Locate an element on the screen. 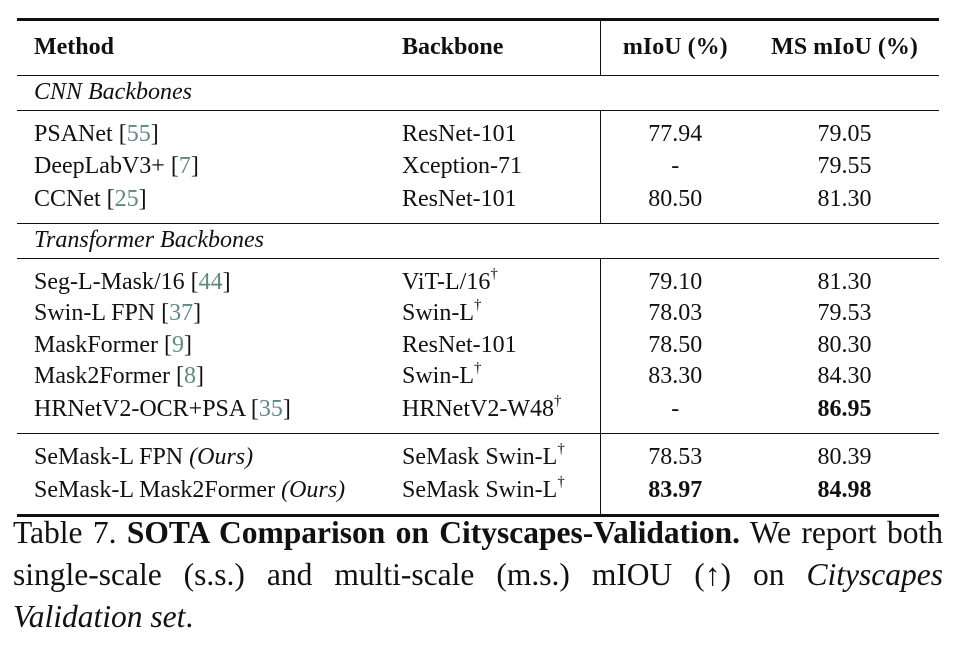 The height and width of the screenshot is (647, 956). ms-miou-cell: 80.30 is located at coordinates (844, 344).